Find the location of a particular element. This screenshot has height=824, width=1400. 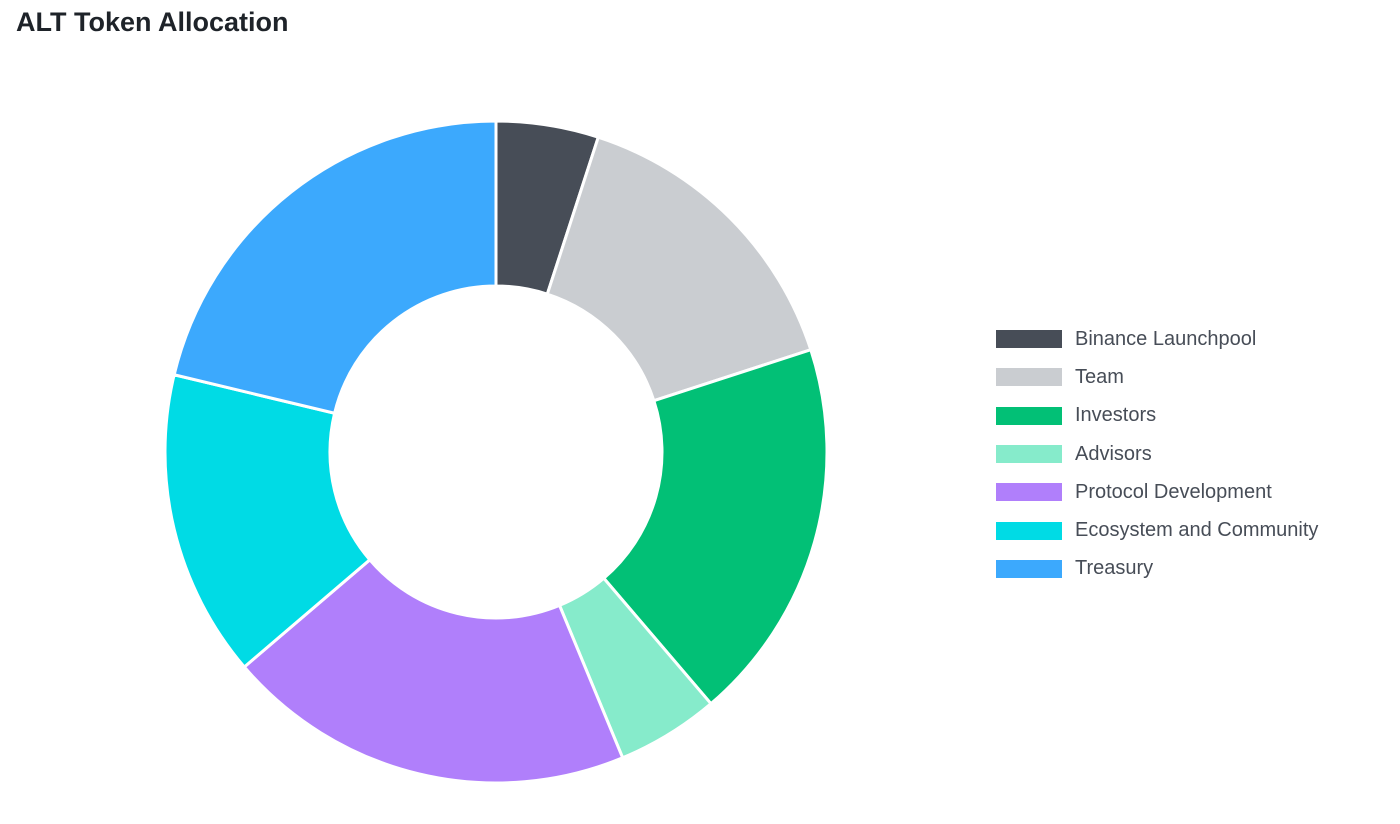

legend-item-advisors: Advisors is located at coordinates (1157, 454).